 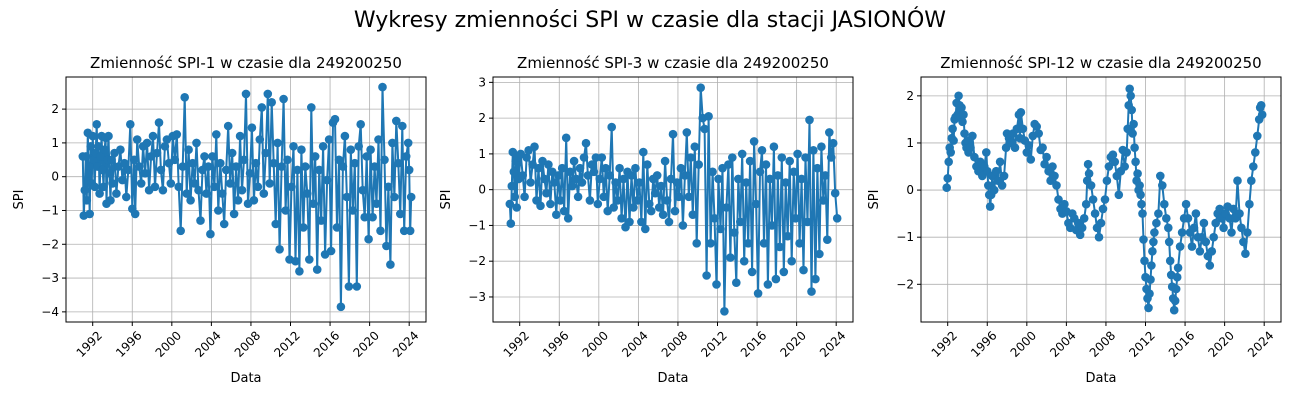 I want to click on x-tick-label: 2016, so click(x=1181, y=343).